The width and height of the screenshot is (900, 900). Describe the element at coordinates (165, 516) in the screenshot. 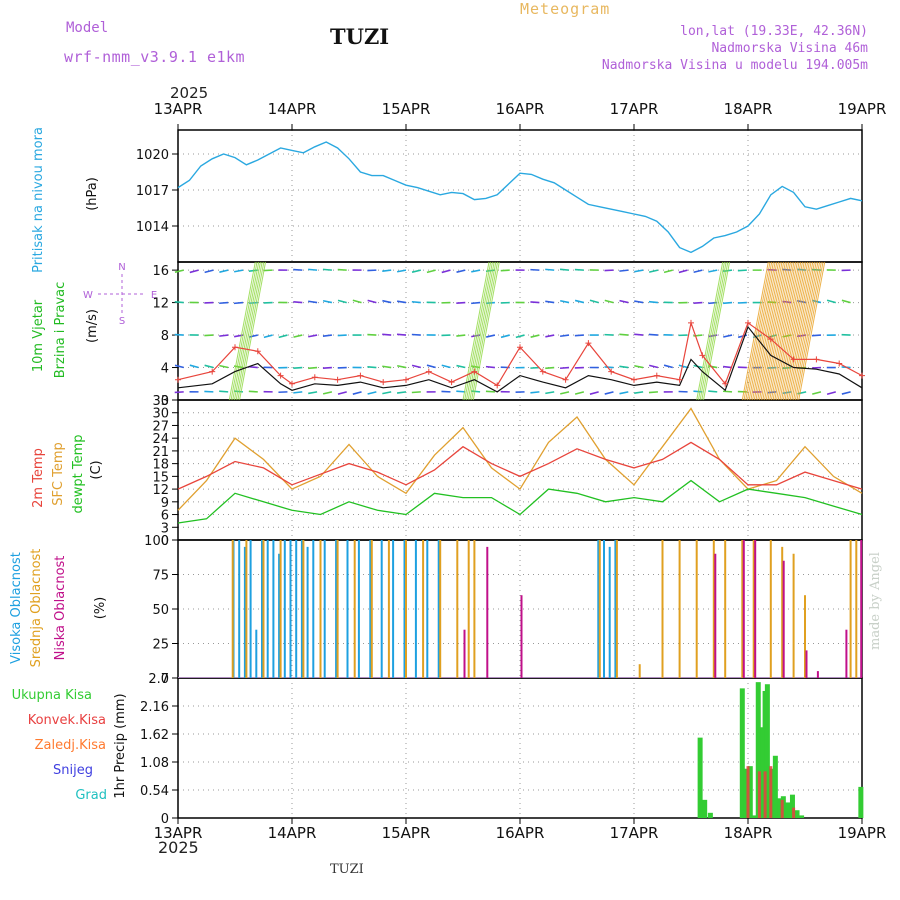

I see `y-tick-label: 6` at that location.